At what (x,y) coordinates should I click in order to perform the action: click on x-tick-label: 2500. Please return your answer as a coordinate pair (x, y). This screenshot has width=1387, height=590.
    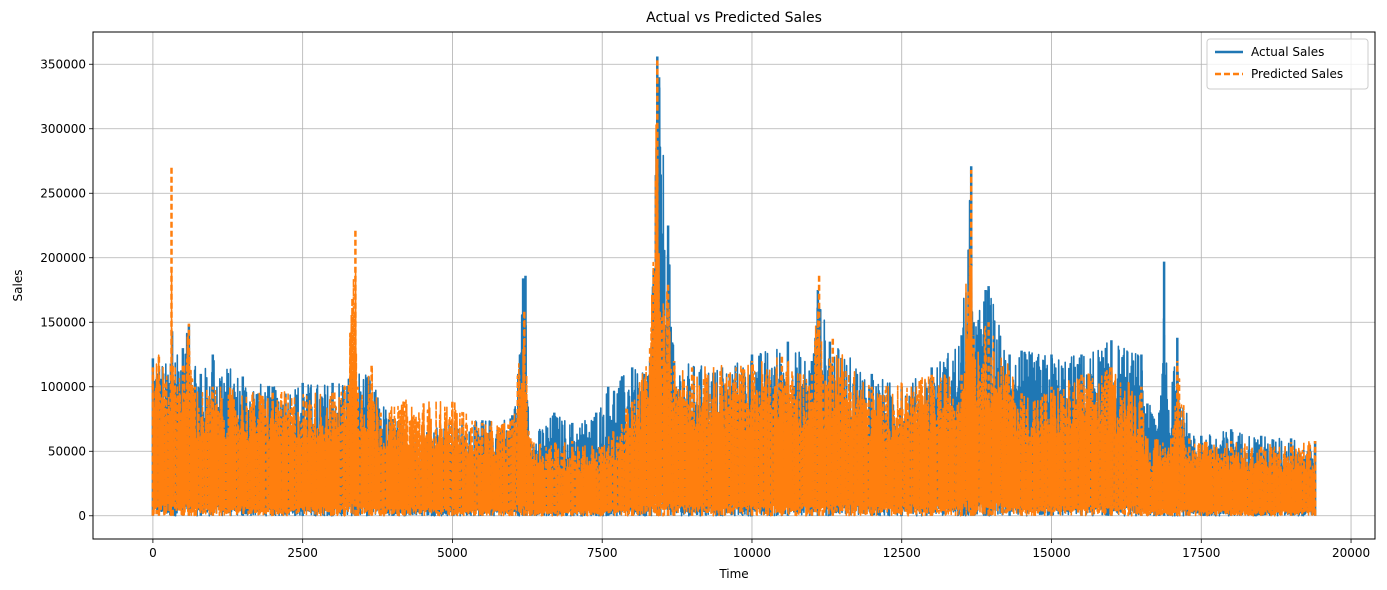
    Looking at the image, I should click on (302, 553).